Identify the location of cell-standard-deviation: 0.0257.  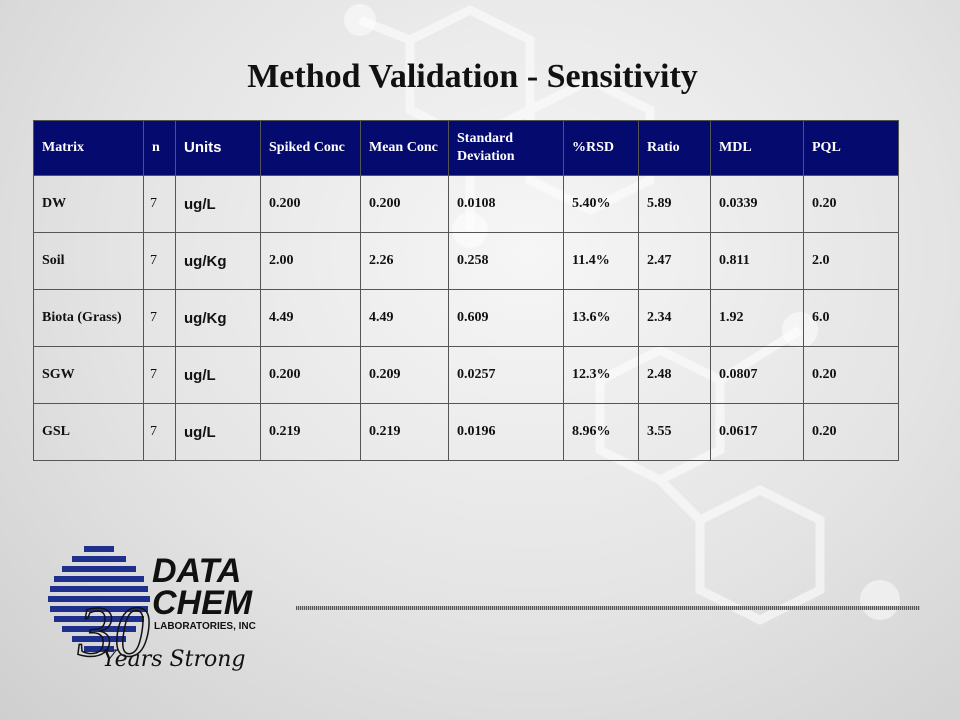
(506, 375).